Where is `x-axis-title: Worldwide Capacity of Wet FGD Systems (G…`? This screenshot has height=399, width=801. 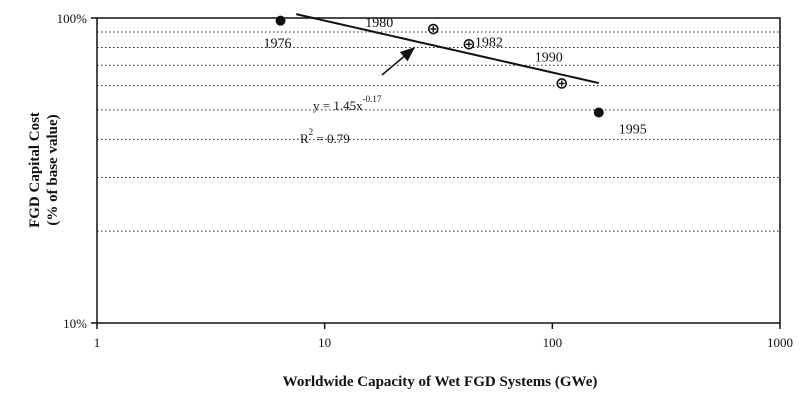
x-axis-title: Worldwide Capacity of Wet FGD Systems (G… is located at coordinates (440, 382).